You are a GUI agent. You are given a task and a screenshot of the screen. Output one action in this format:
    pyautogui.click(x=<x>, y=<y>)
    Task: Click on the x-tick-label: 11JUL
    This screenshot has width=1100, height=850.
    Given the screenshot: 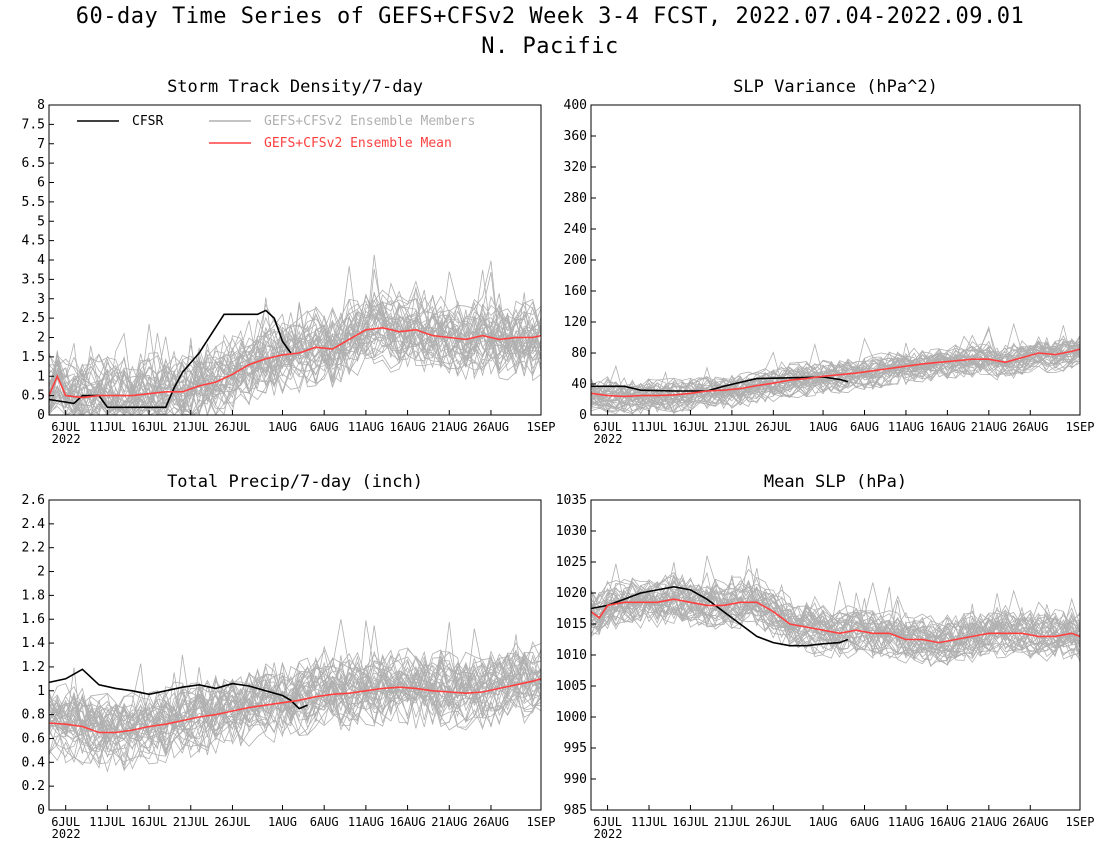 What is the action you would take?
    pyautogui.click(x=107, y=822)
    